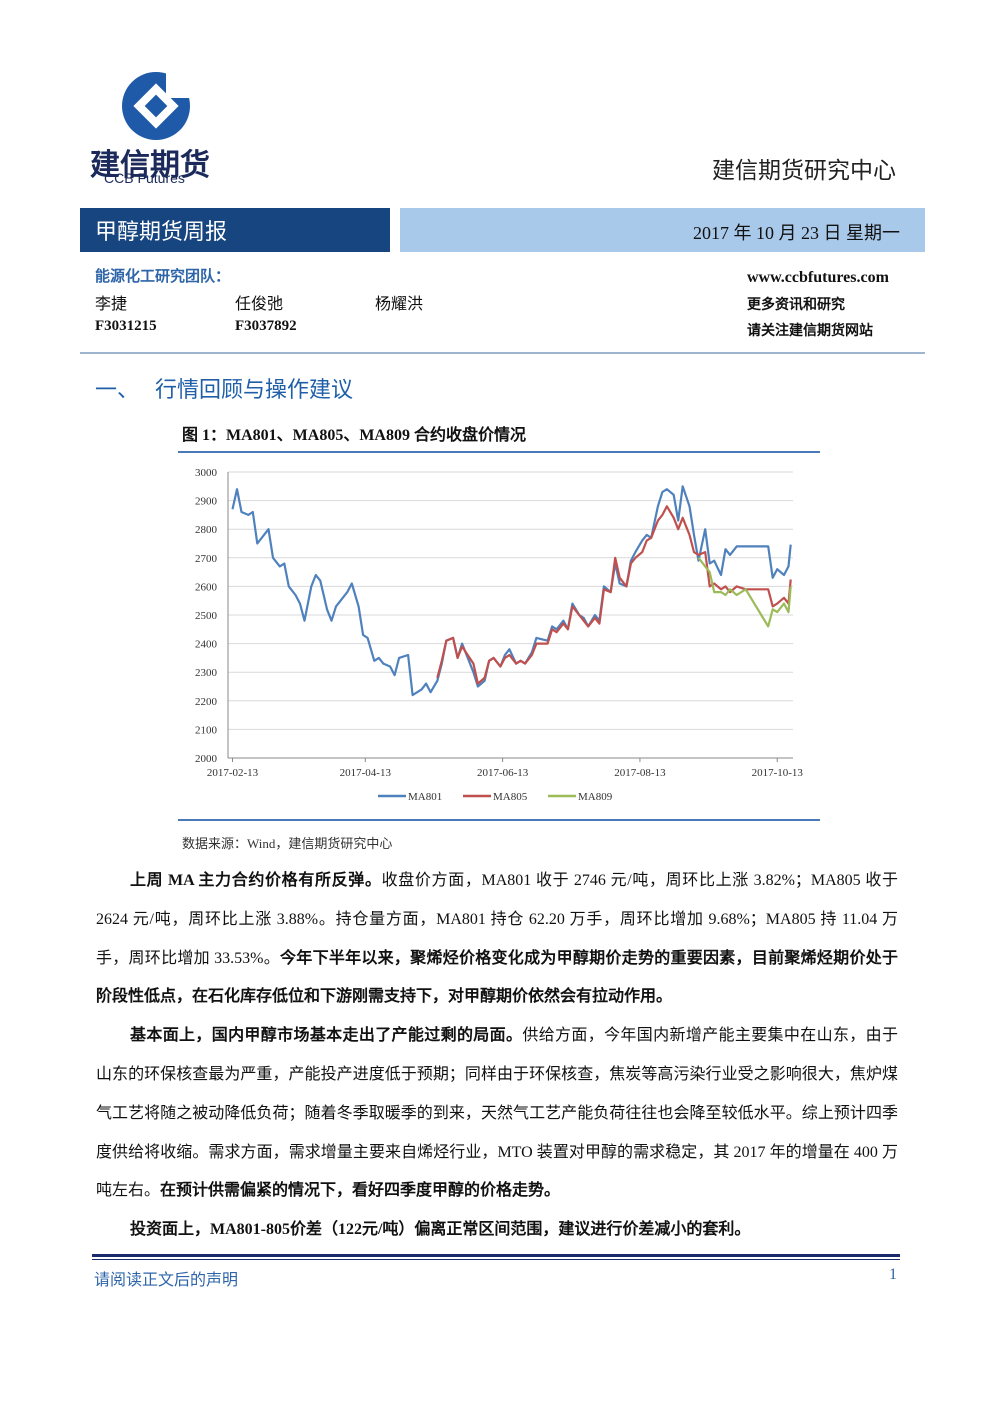 The width and height of the screenshot is (992, 1403). Describe the element at coordinates (206, 730) in the screenshot. I see `y-tick-label: 2100` at that location.